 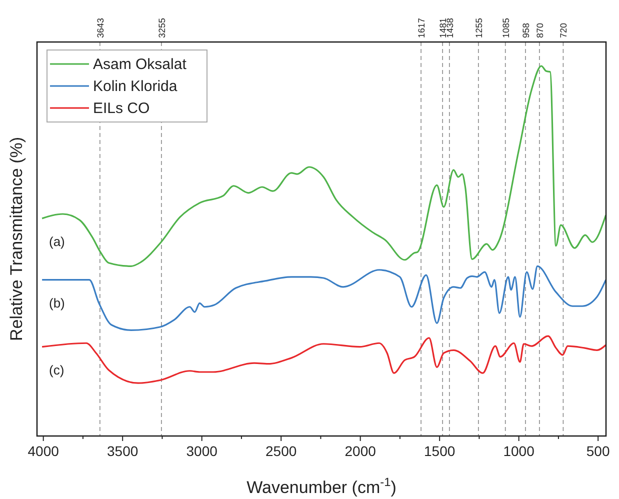 What do you see at coordinates (56, 370) in the screenshot?
I see `annotation: (c)` at bounding box center [56, 370].